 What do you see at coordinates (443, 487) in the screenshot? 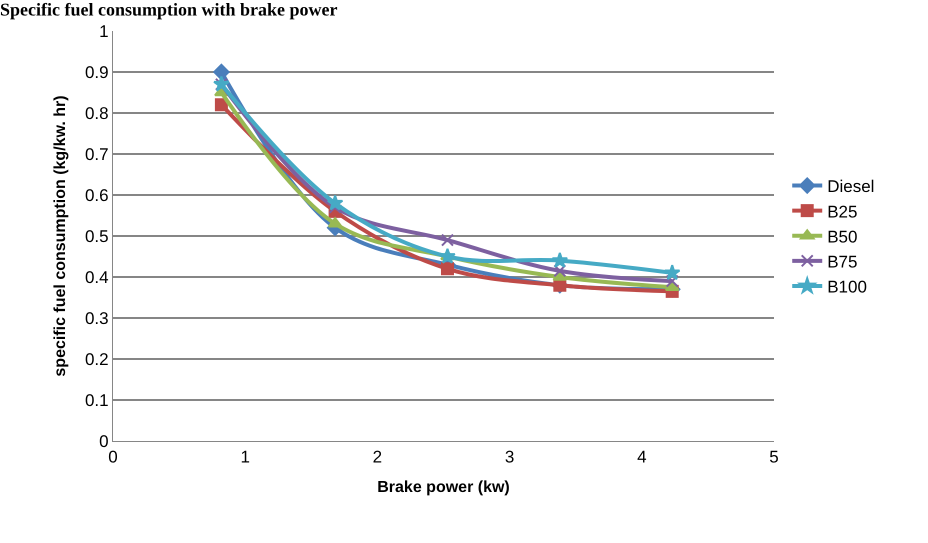
I see `x-axis-title: Brake power (kw)` at bounding box center [443, 487].